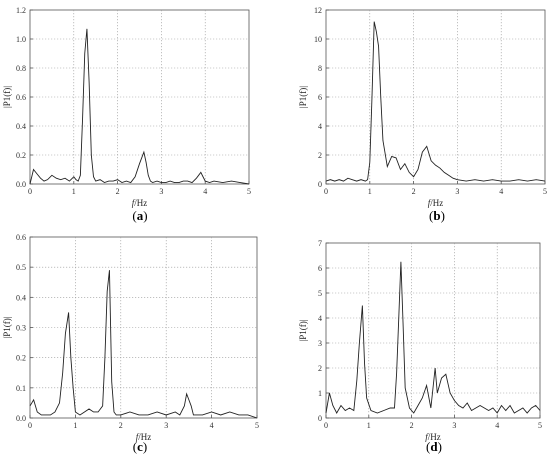 The height and width of the screenshot is (462, 550). Describe the element at coordinates (21, 388) in the screenshot. I see `y-tick-label: 0.1` at that location.